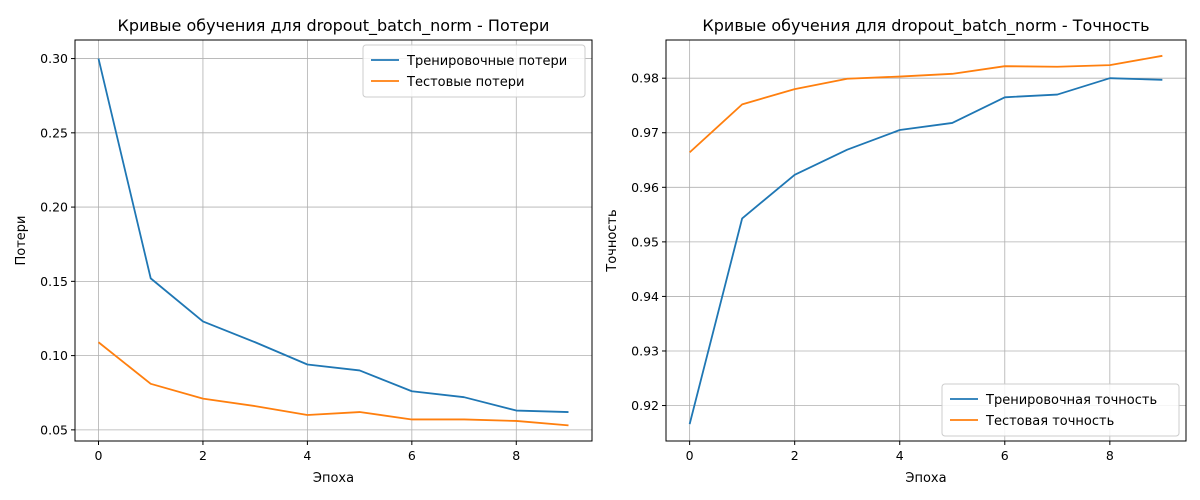 This screenshot has height=500, width=1200. What do you see at coordinates (645, 241) in the screenshot?
I see `y-tick-label: 0.95` at bounding box center [645, 241].